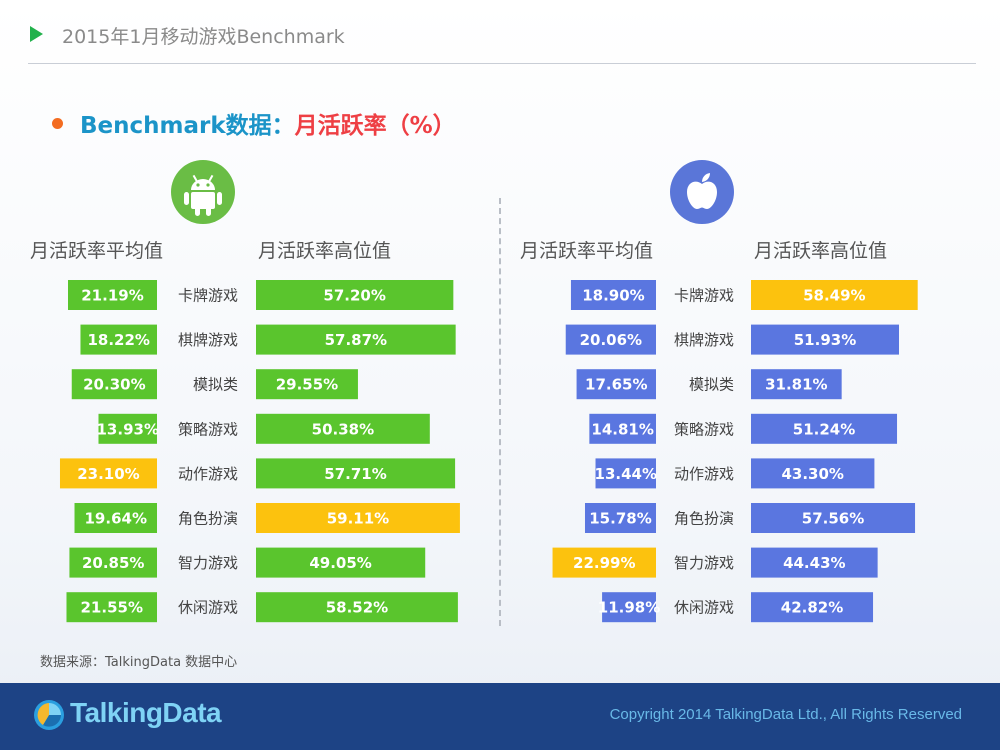 The image size is (1000, 750). I want to click on platform-divider, so click(500, 412).